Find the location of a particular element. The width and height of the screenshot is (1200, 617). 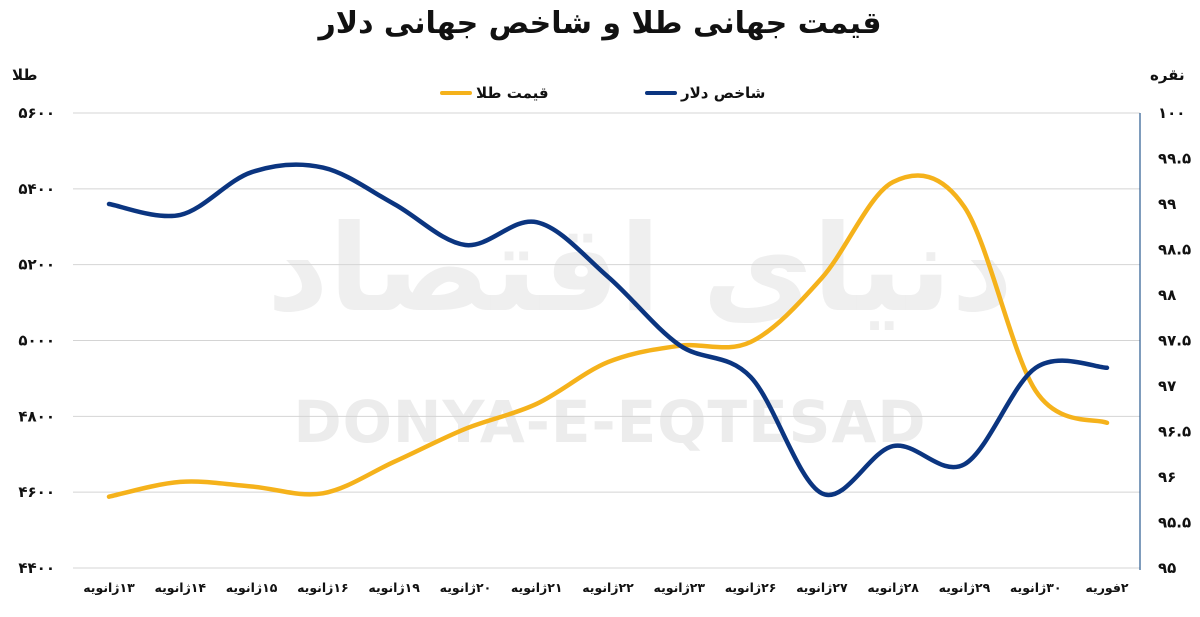

chart-title: قیمت جهانی طلا و شاخص جهانی دلار is located at coordinates (600, 23).